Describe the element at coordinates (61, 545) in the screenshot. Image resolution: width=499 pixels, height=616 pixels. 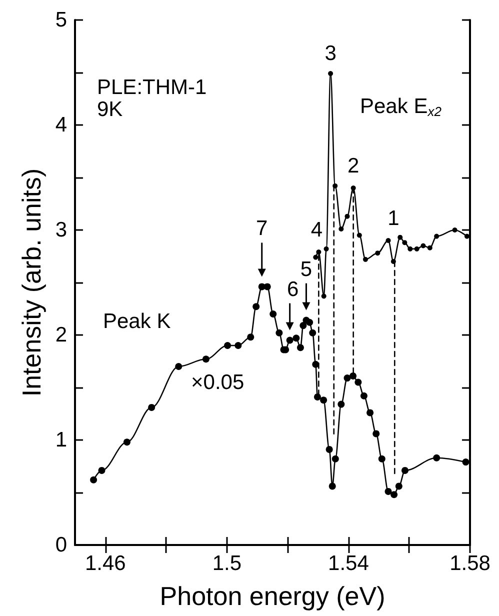
I see `y-tick-label: 0` at that location.